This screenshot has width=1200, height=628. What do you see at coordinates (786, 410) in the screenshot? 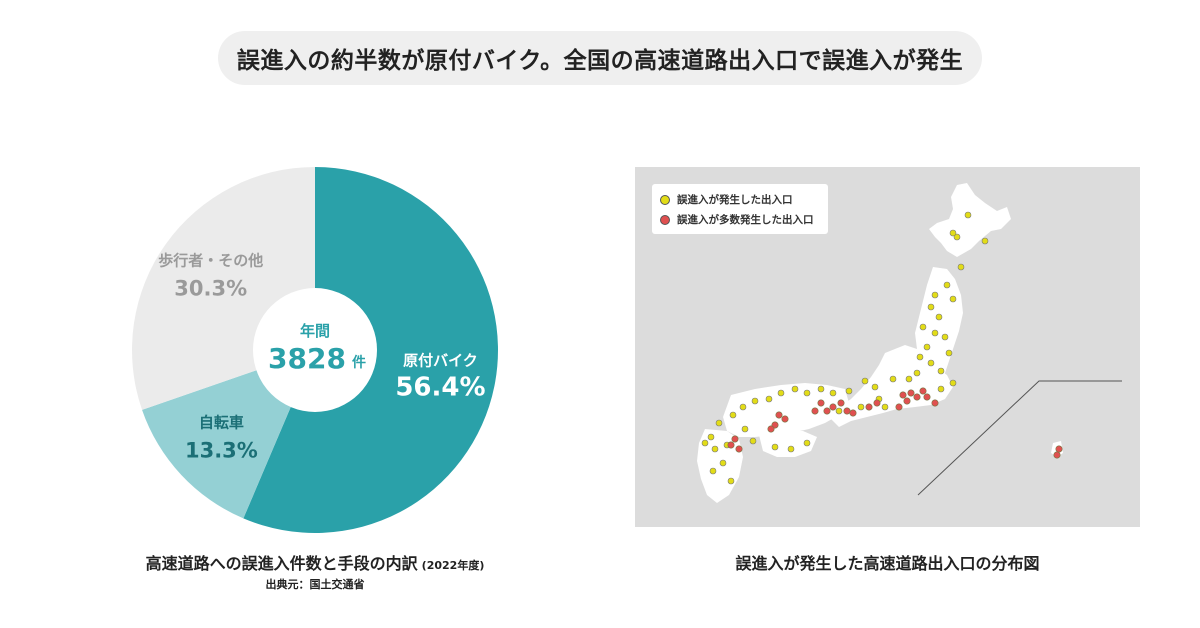
I see `honshu-west-shape` at bounding box center [786, 410].